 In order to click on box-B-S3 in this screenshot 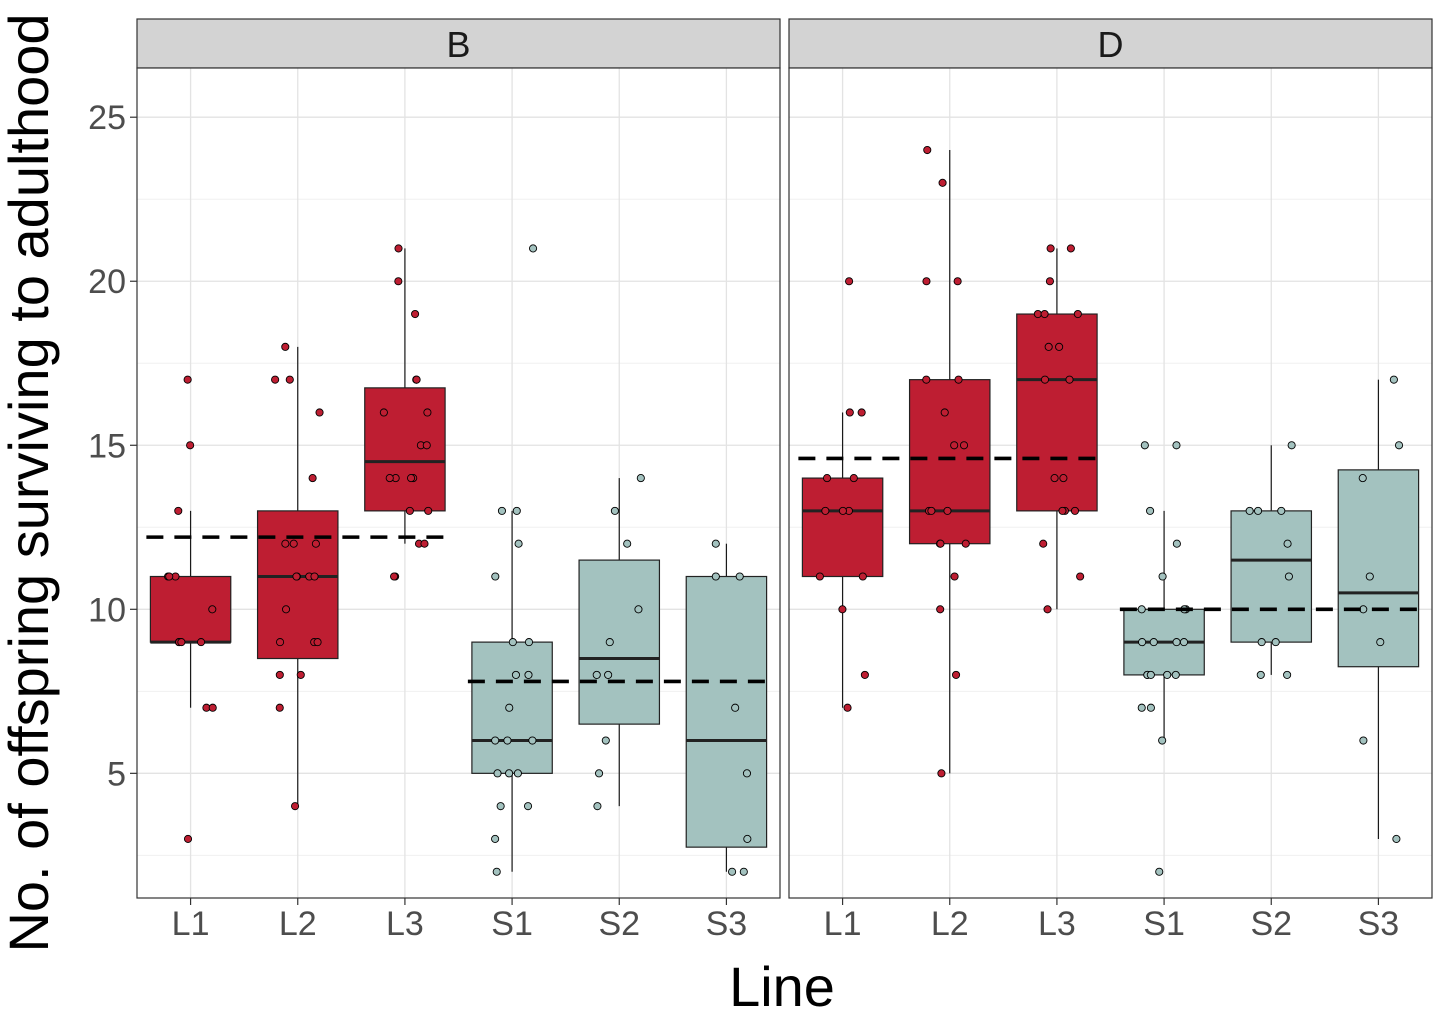, I will do `click(726, 707)`.